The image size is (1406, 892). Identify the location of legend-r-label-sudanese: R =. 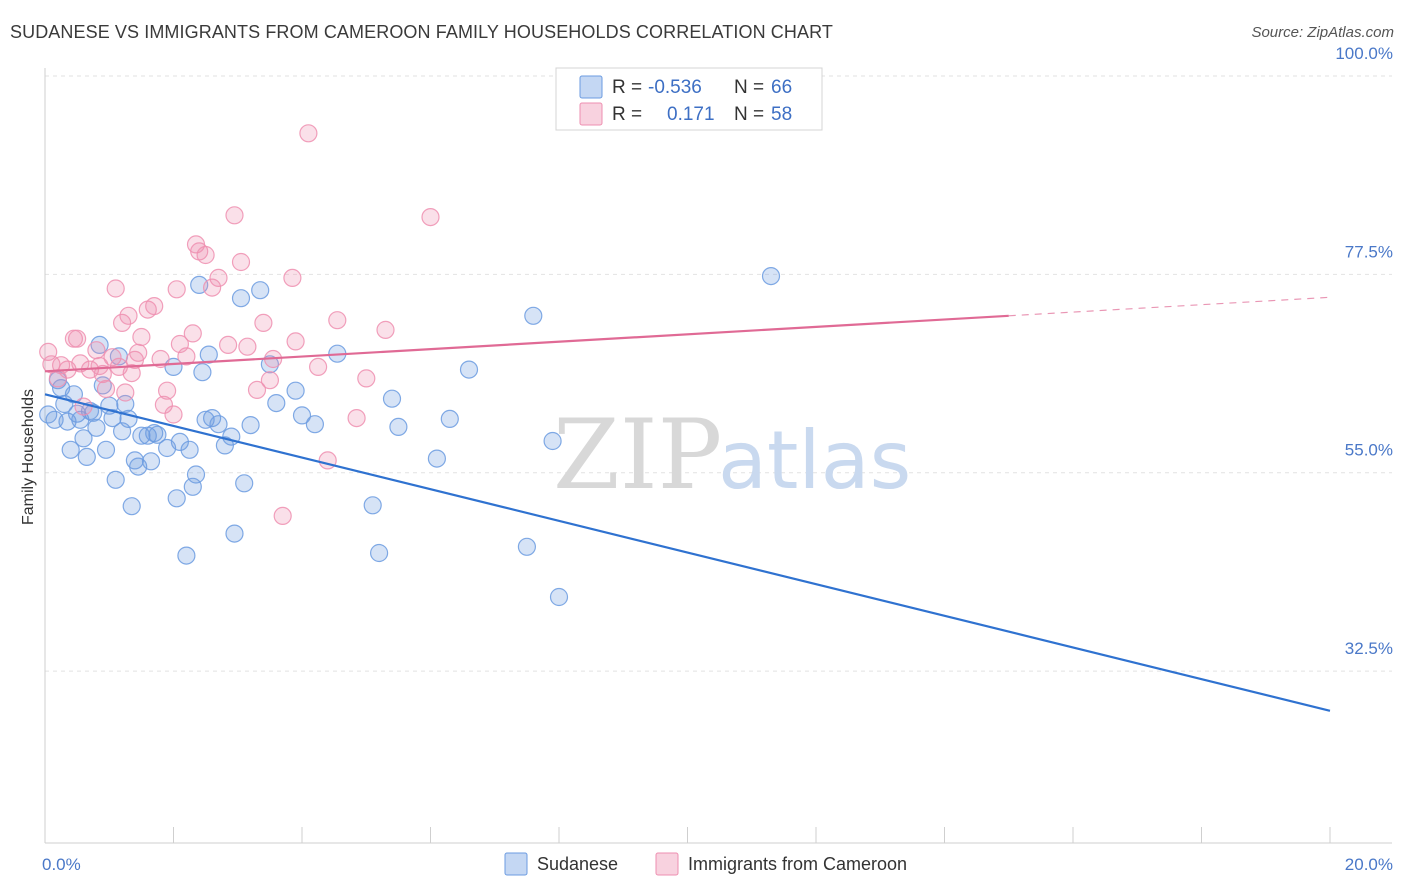
(627, 87).